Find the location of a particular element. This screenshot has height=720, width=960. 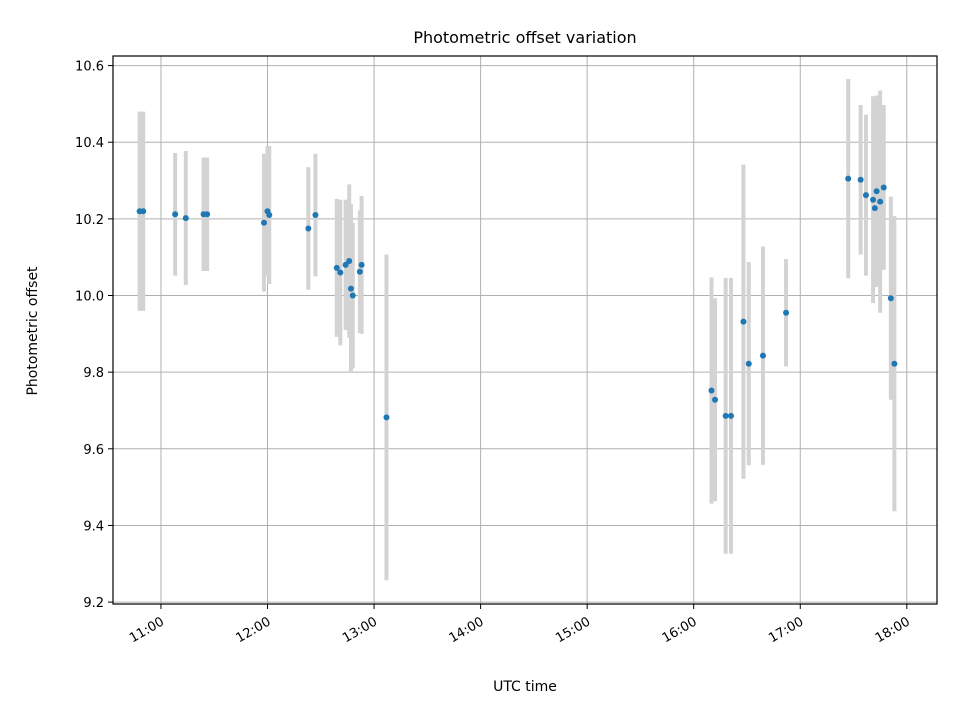

x-tick-label: 16:00 is located at coordinates (680, 630).